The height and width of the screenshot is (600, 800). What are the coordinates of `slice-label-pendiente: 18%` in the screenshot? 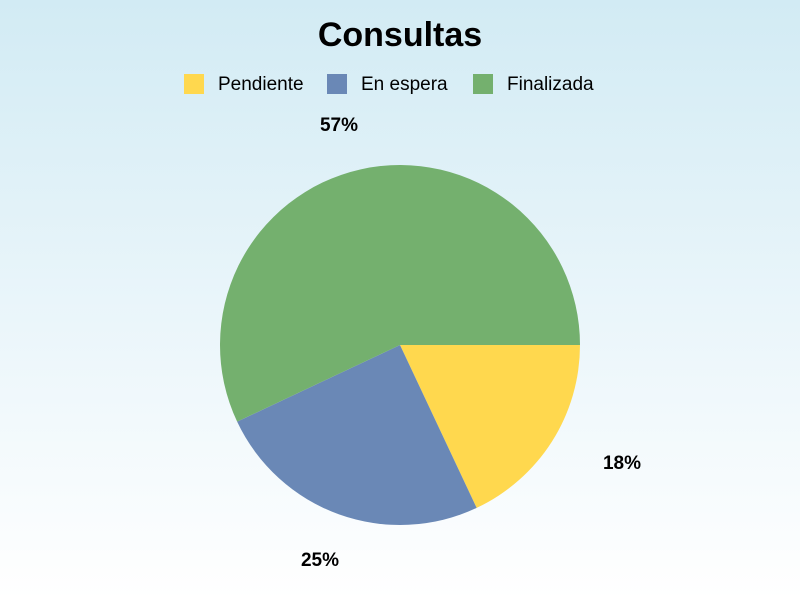 It's located at (622, 463).